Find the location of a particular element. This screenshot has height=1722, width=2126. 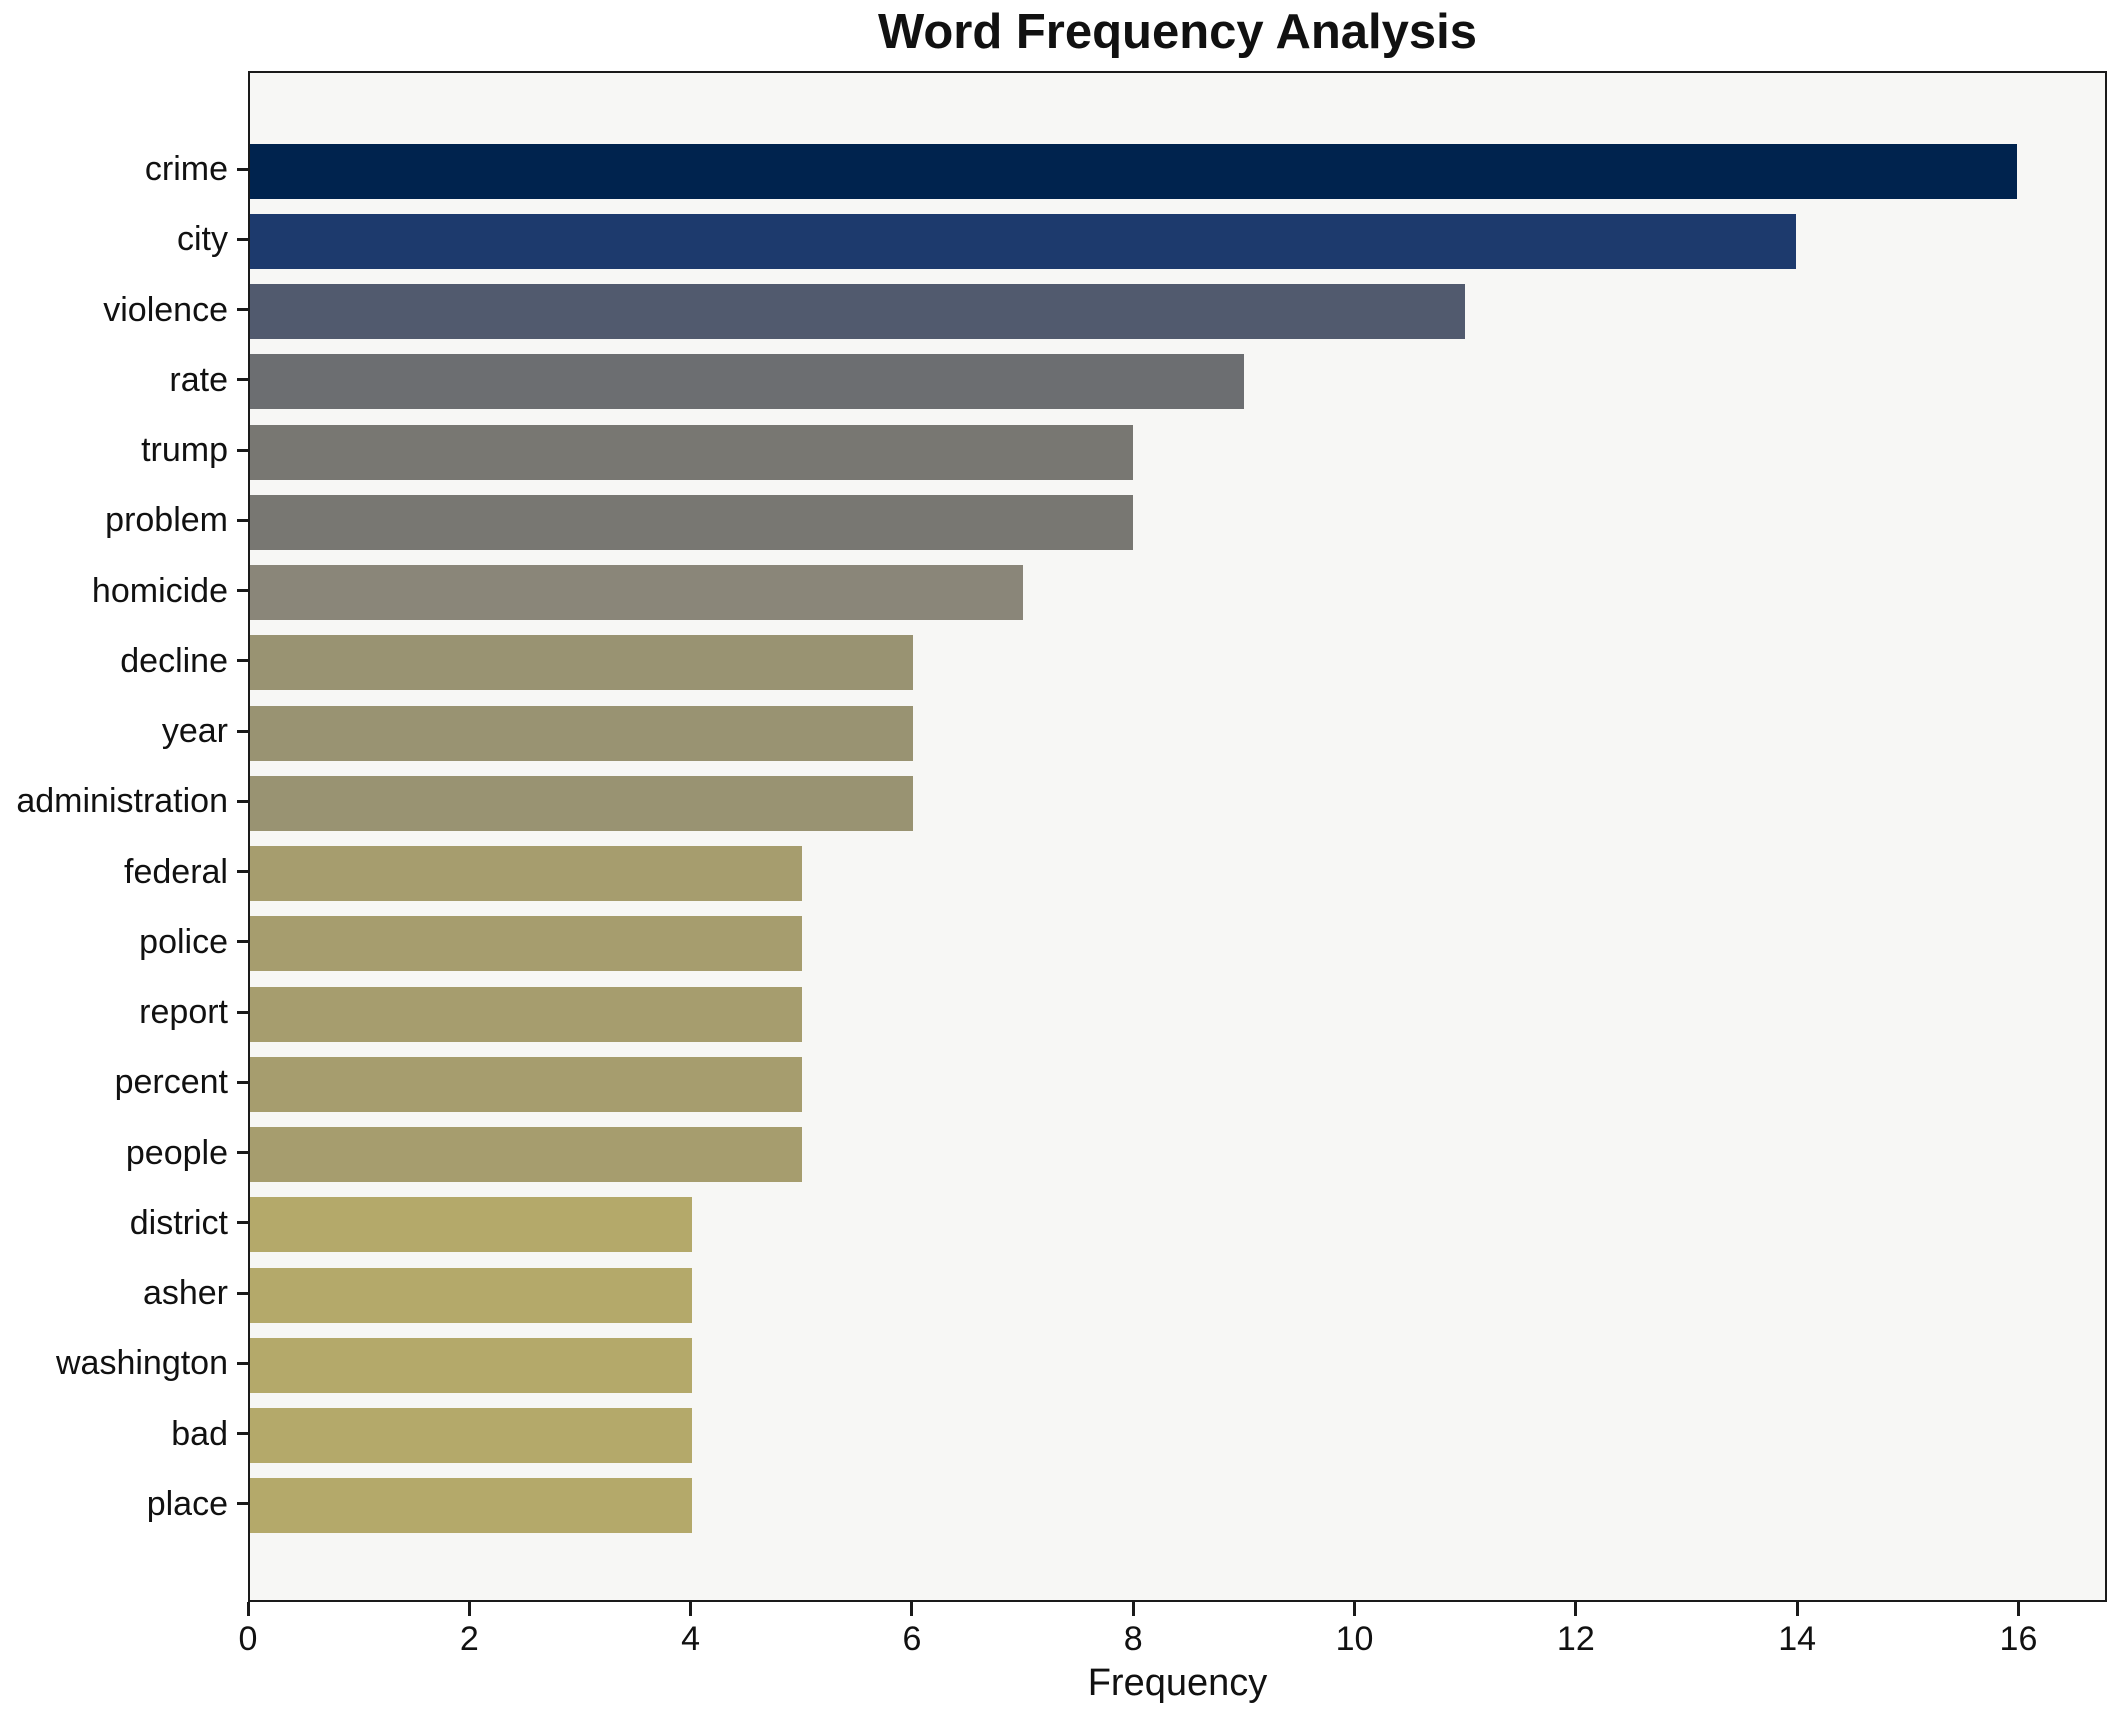

y-tick-label-federal: federal is located at coordinates (176, 871).